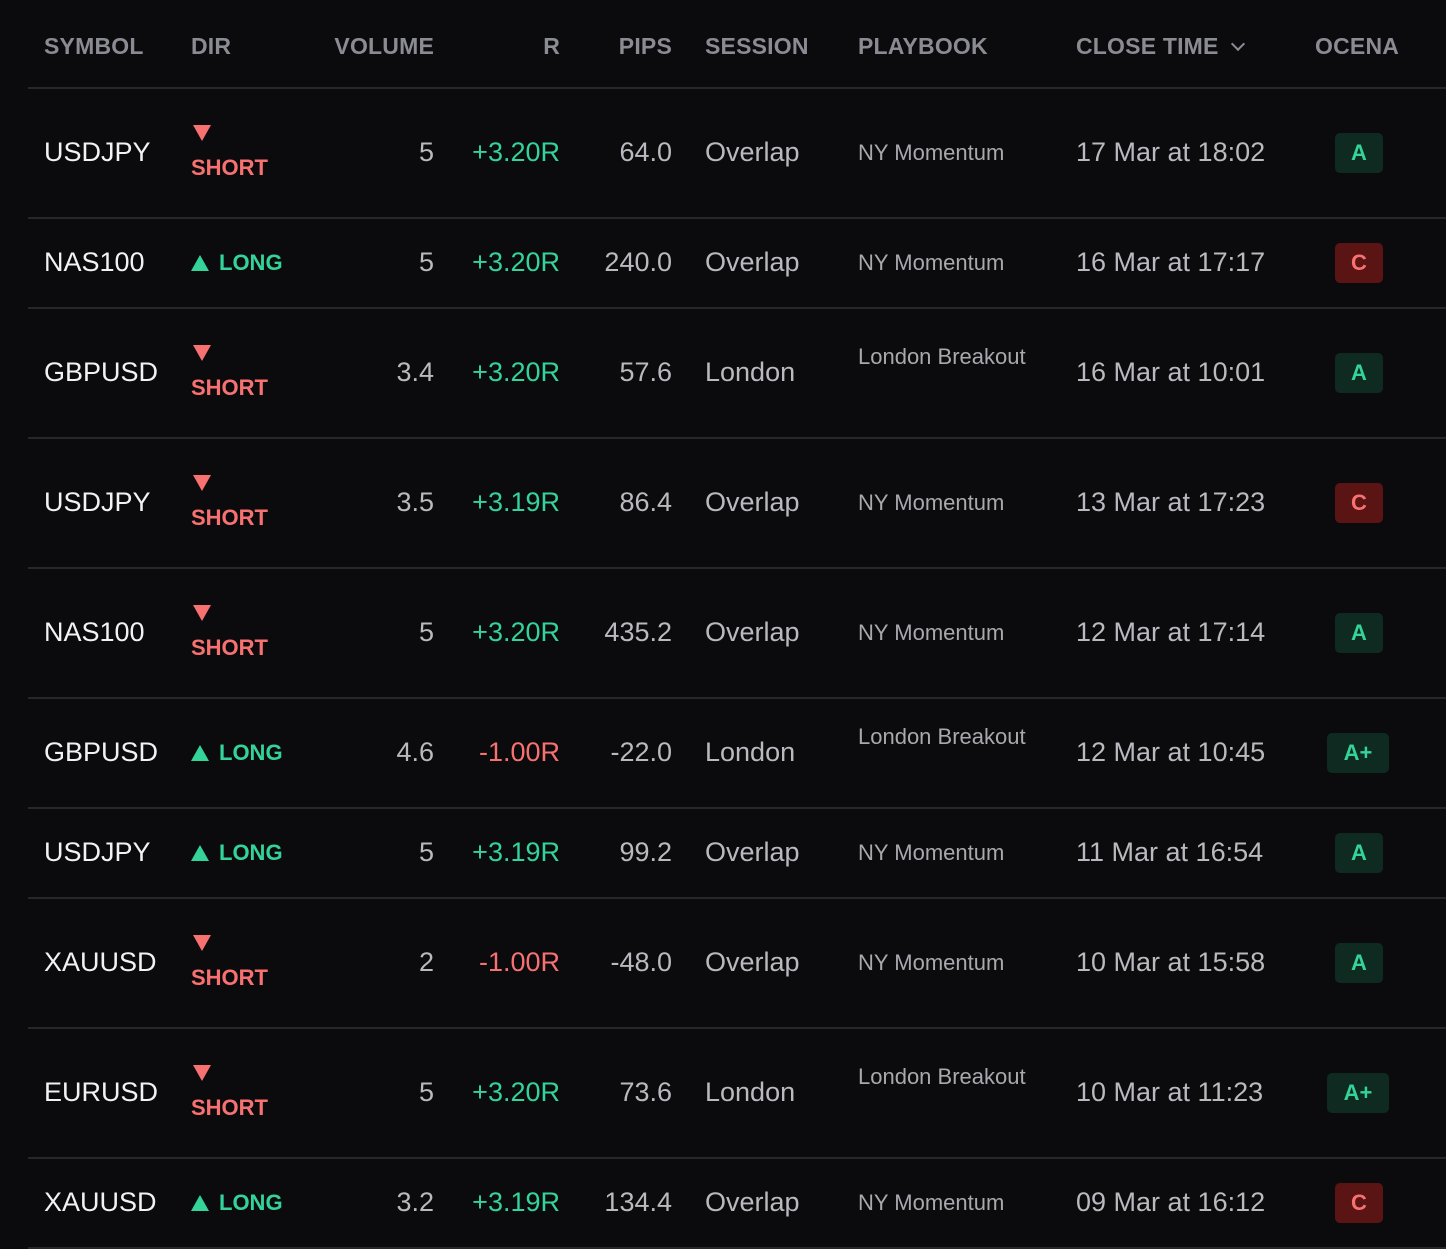 Image resolution: width=1446 pixels, height=1249 pixels. I want to click on header-close-time: CLOSE TIME, so click(1160, 46).